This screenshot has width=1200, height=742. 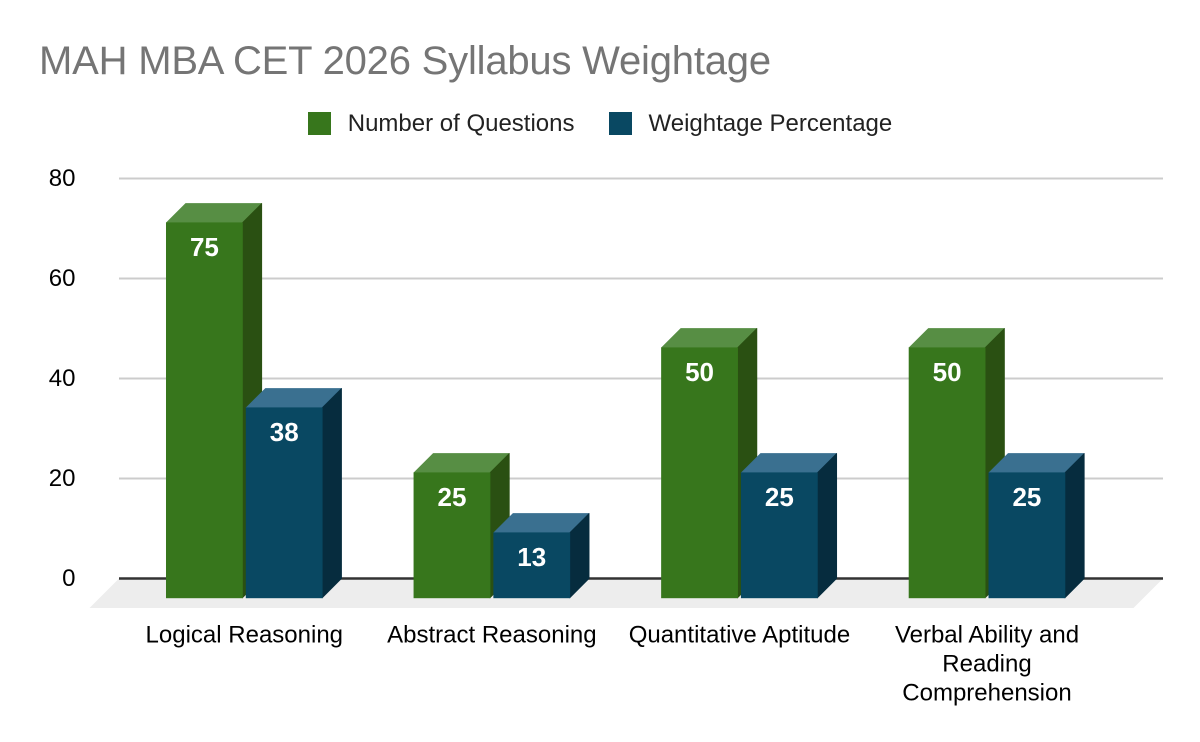 What do you see at coordinates (405, 61) in the screenshot?
I see `chart-title: MAH MBA CET 2026 Syllabus Weightage` at bounding box center [405, 61].